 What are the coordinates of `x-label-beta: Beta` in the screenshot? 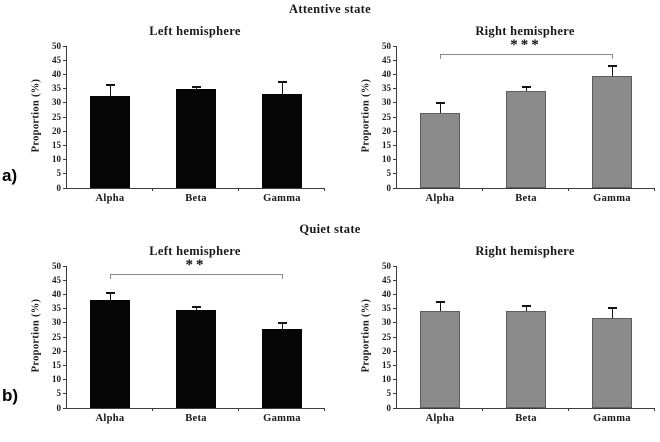 It's located at (196, 198).